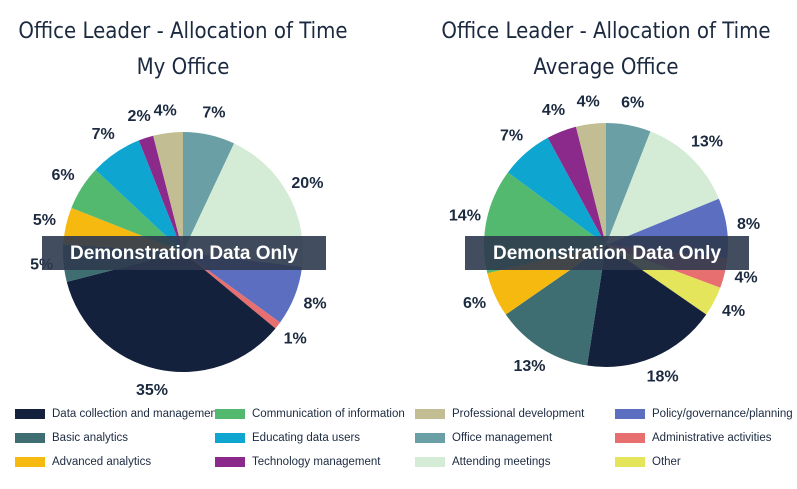 The width and height of the screenshot is (797, 489). Describe the element at coordinates (465, 215) in the screenshot. I see `value-label: 14%` at that location.